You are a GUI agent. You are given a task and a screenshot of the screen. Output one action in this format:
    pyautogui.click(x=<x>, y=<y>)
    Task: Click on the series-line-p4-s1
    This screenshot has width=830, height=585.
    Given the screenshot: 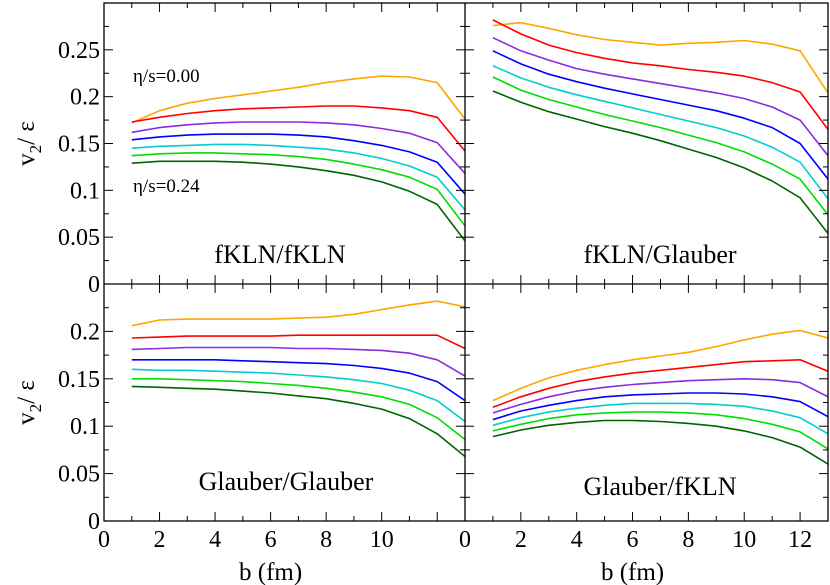 What is the action you would take?
    pyautogui.click(x=660, y=383)
    